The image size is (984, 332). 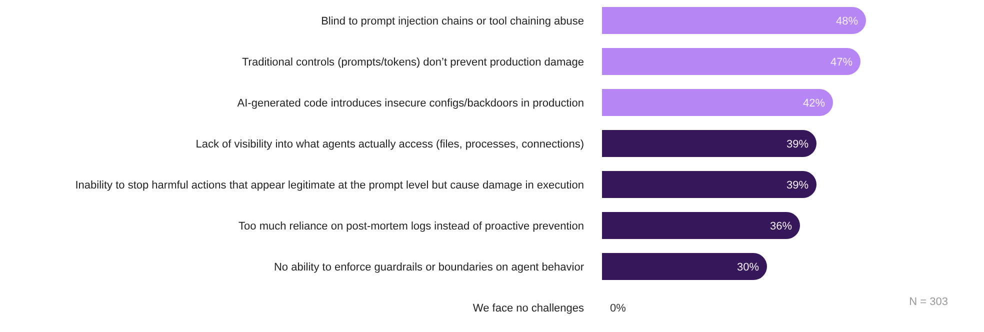 What do you see at coordinates (928, 302) in the screenshot?
I see `text: N = 303` at bounding box center [928, 302].